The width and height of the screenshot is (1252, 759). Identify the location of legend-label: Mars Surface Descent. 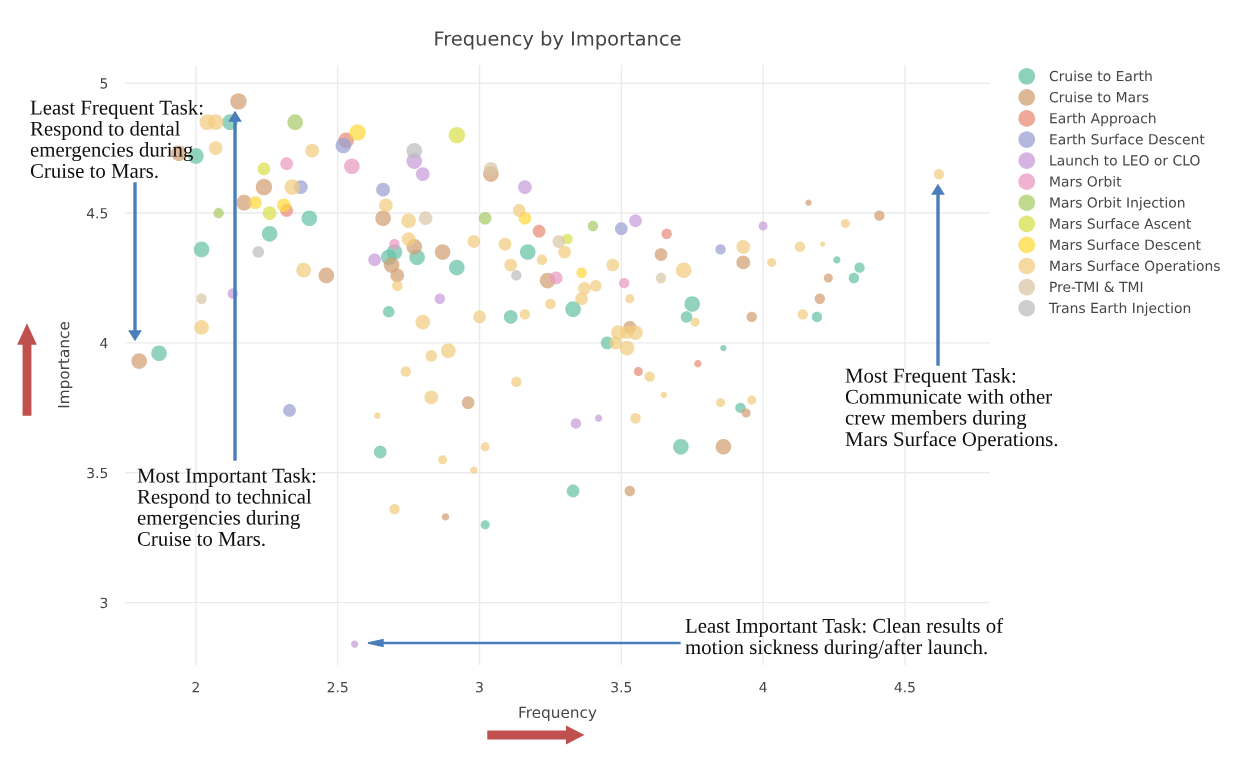
(1125, 244).